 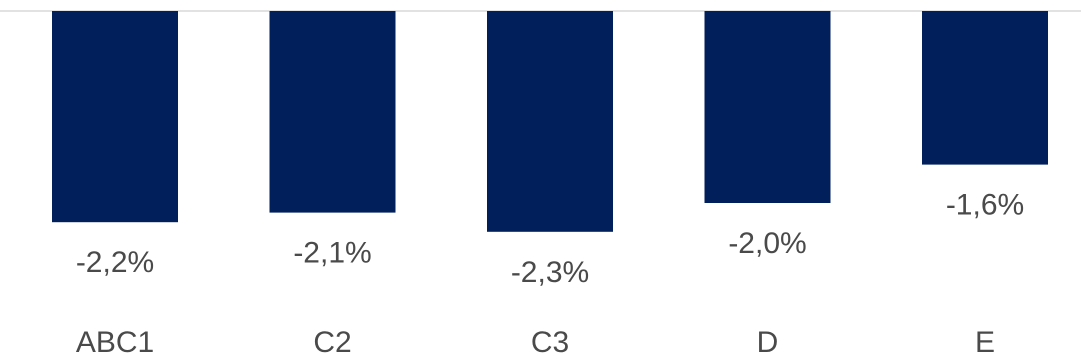 I want to click on category-label-c3: C3, so click(x=550, y=342).